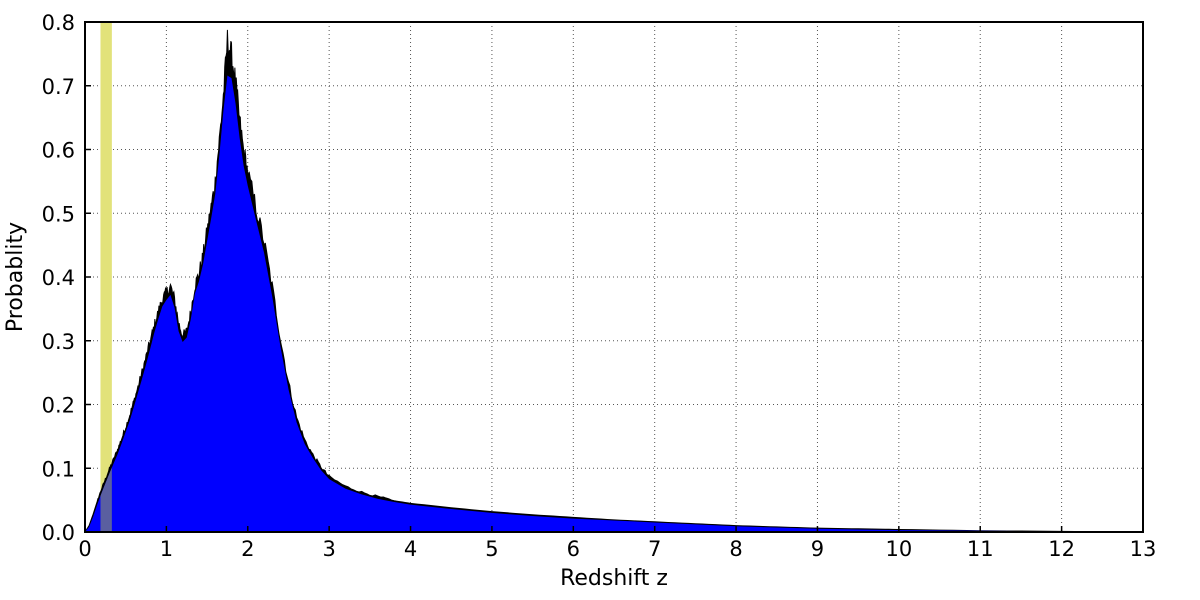 This screenshot has height=600, width=1200. What do you see at coordinates (58, 214) in the screenshot?
I see `y-tick-label: 0.5` at bounding box center [58, 214].